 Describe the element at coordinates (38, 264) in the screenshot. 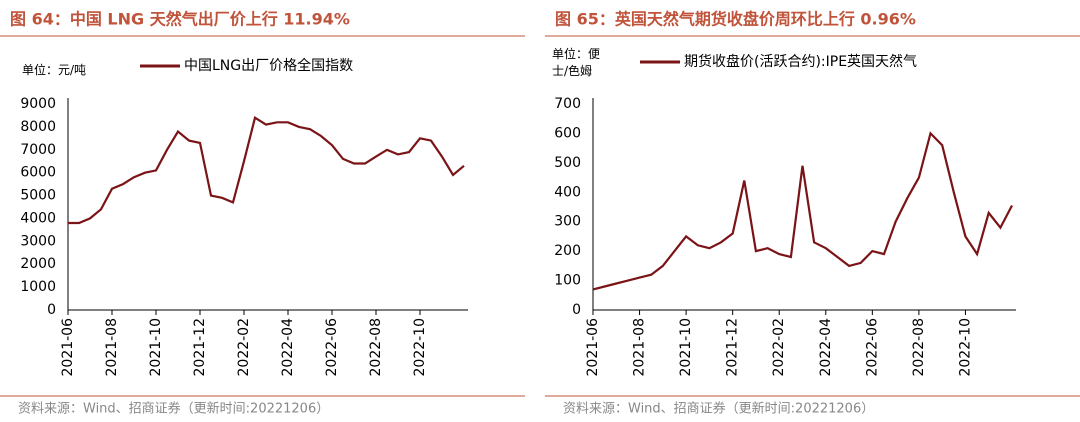

I see `y-tick-label: 2000` at that location.